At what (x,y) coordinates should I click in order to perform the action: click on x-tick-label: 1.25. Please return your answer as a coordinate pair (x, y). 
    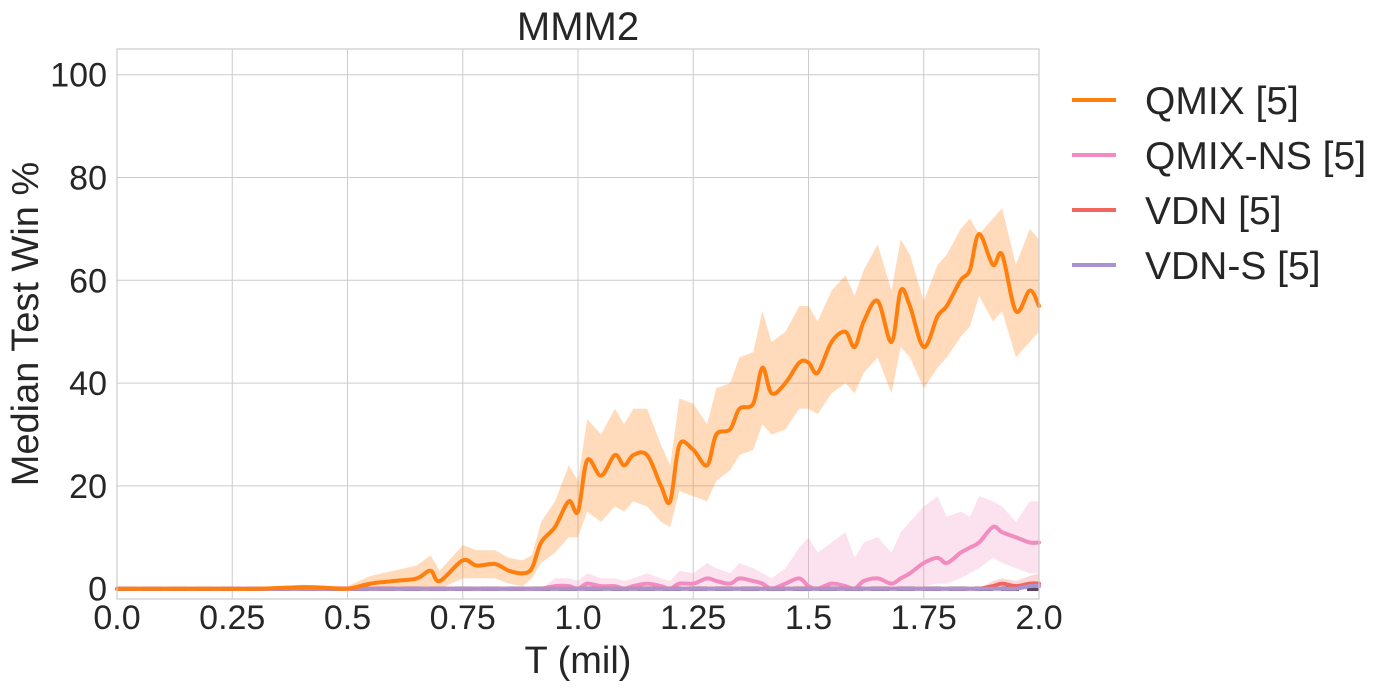
    Looking at the image, I should click on (693, 618).